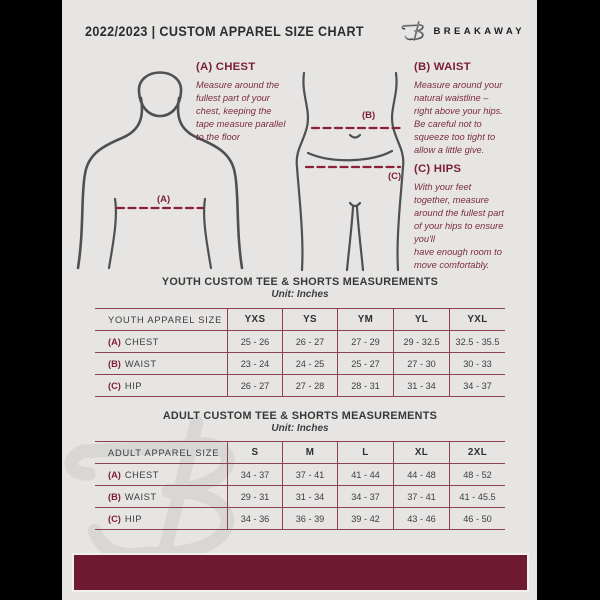 Image resolution: width=600 pixels, height=600 pixels. What do you see at coordinates (355, 136) in the screenshot?
I see `navel` at bounding box center [355, 136].